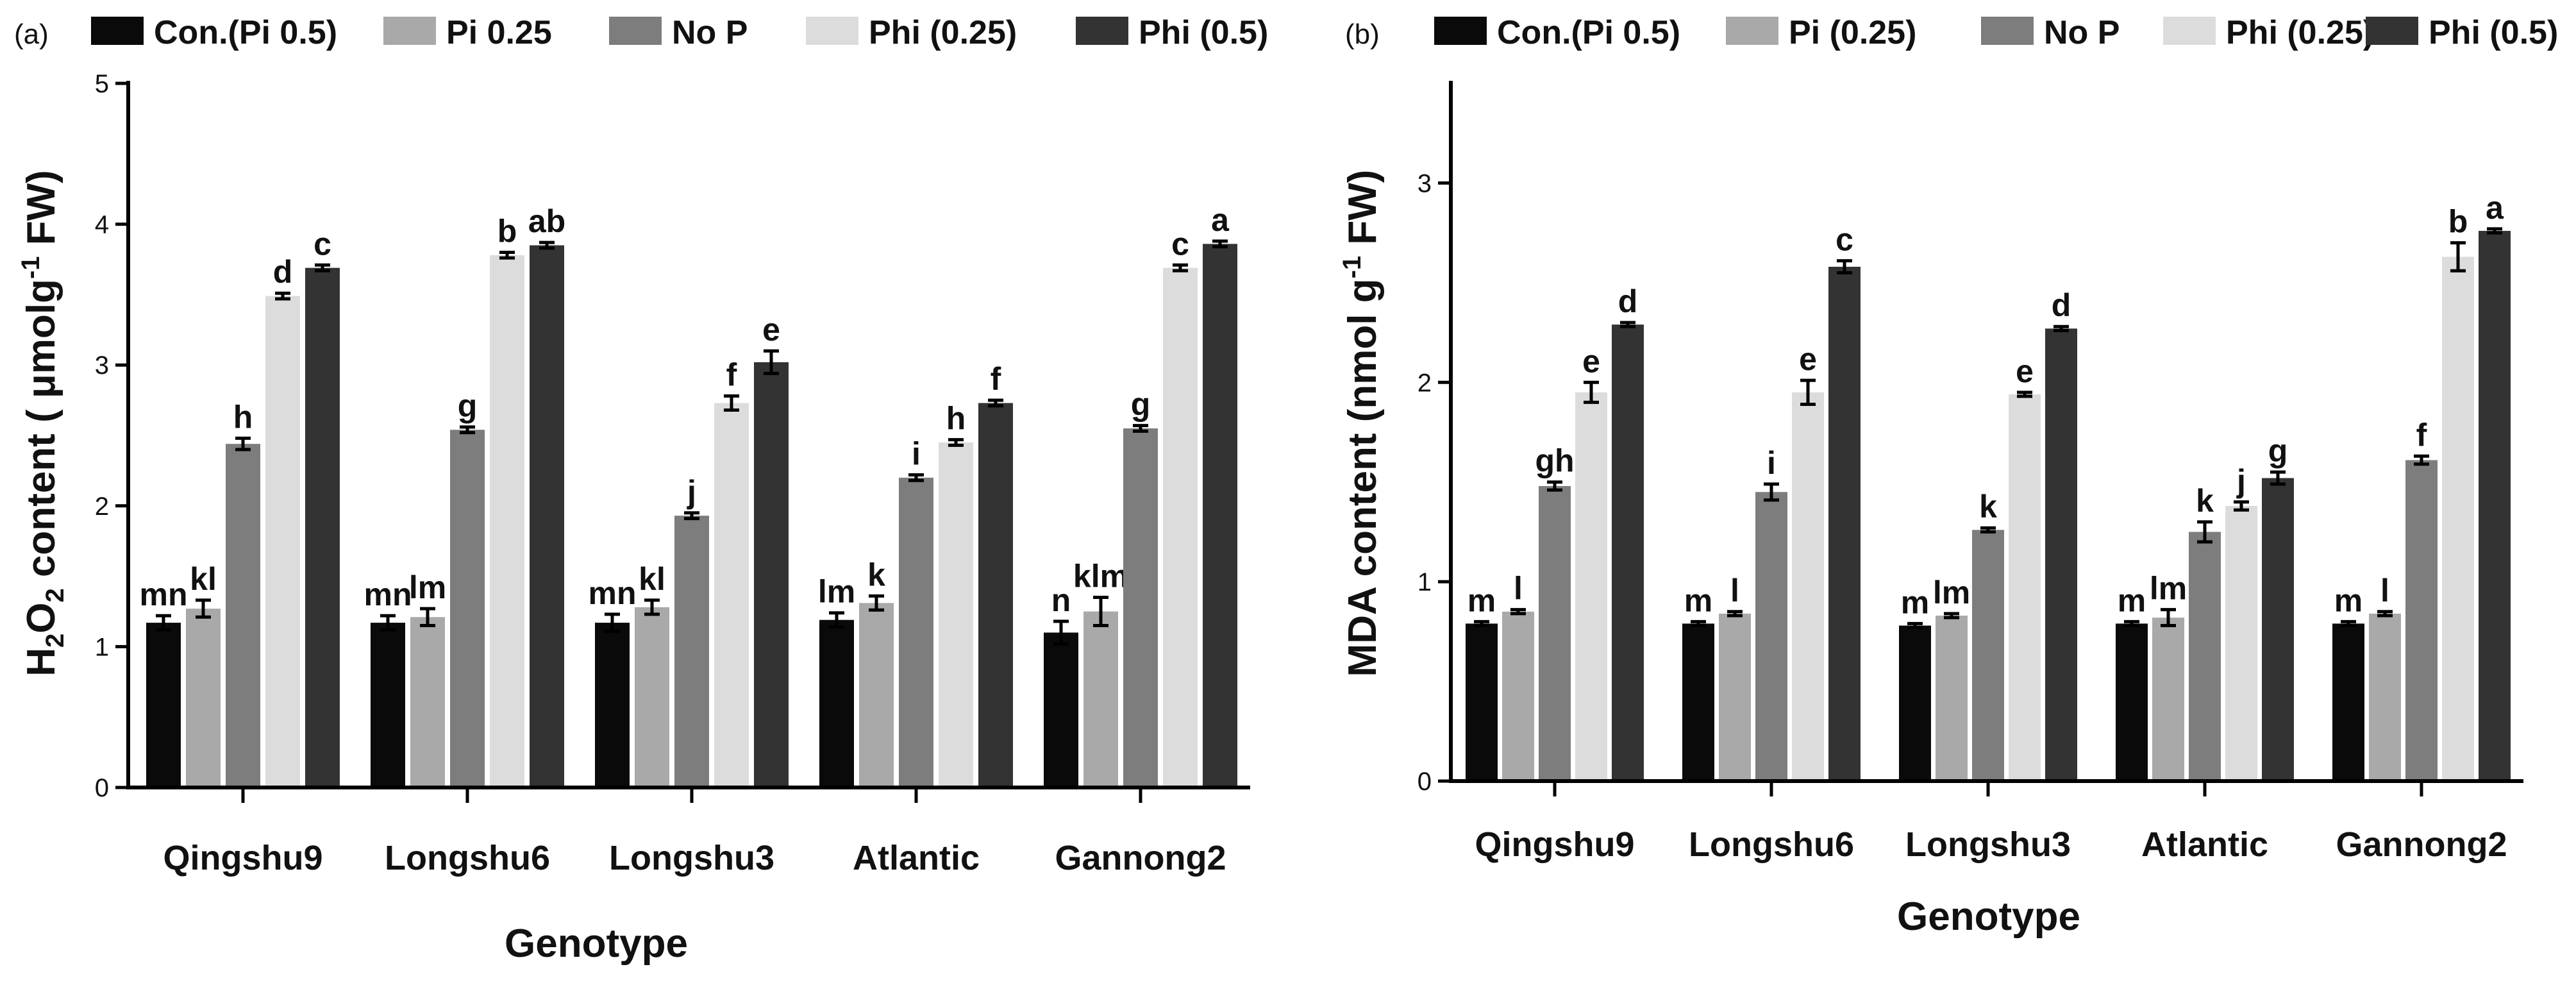 Image resolution: width=2576 pixels, height=985 pixels. Describe the element at coordinates (1852, 32) in the screenshot. I see `legend-label: Pi (0.25)` at that location.